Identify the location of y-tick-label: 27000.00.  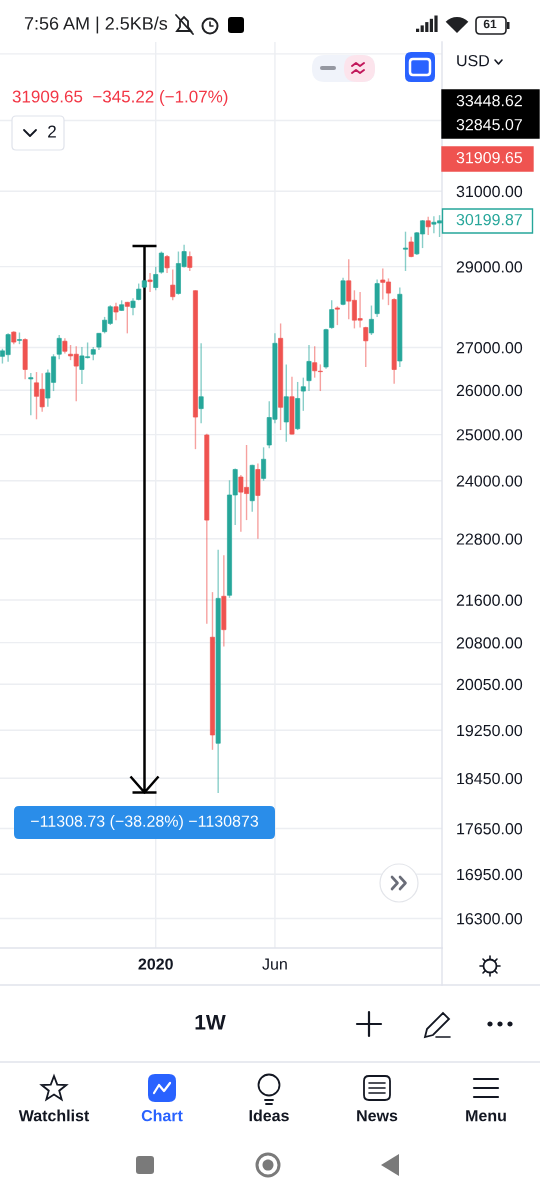
(489, 348).